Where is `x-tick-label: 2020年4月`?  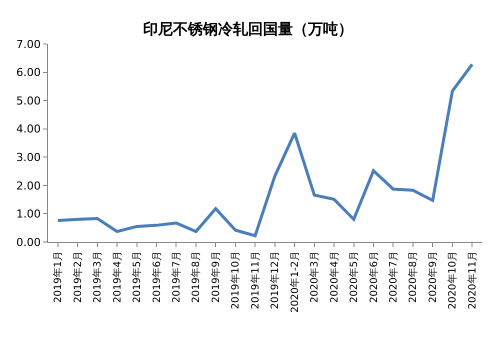 x-tick-label: 2020年4月 is located at coordinates (334, 277).